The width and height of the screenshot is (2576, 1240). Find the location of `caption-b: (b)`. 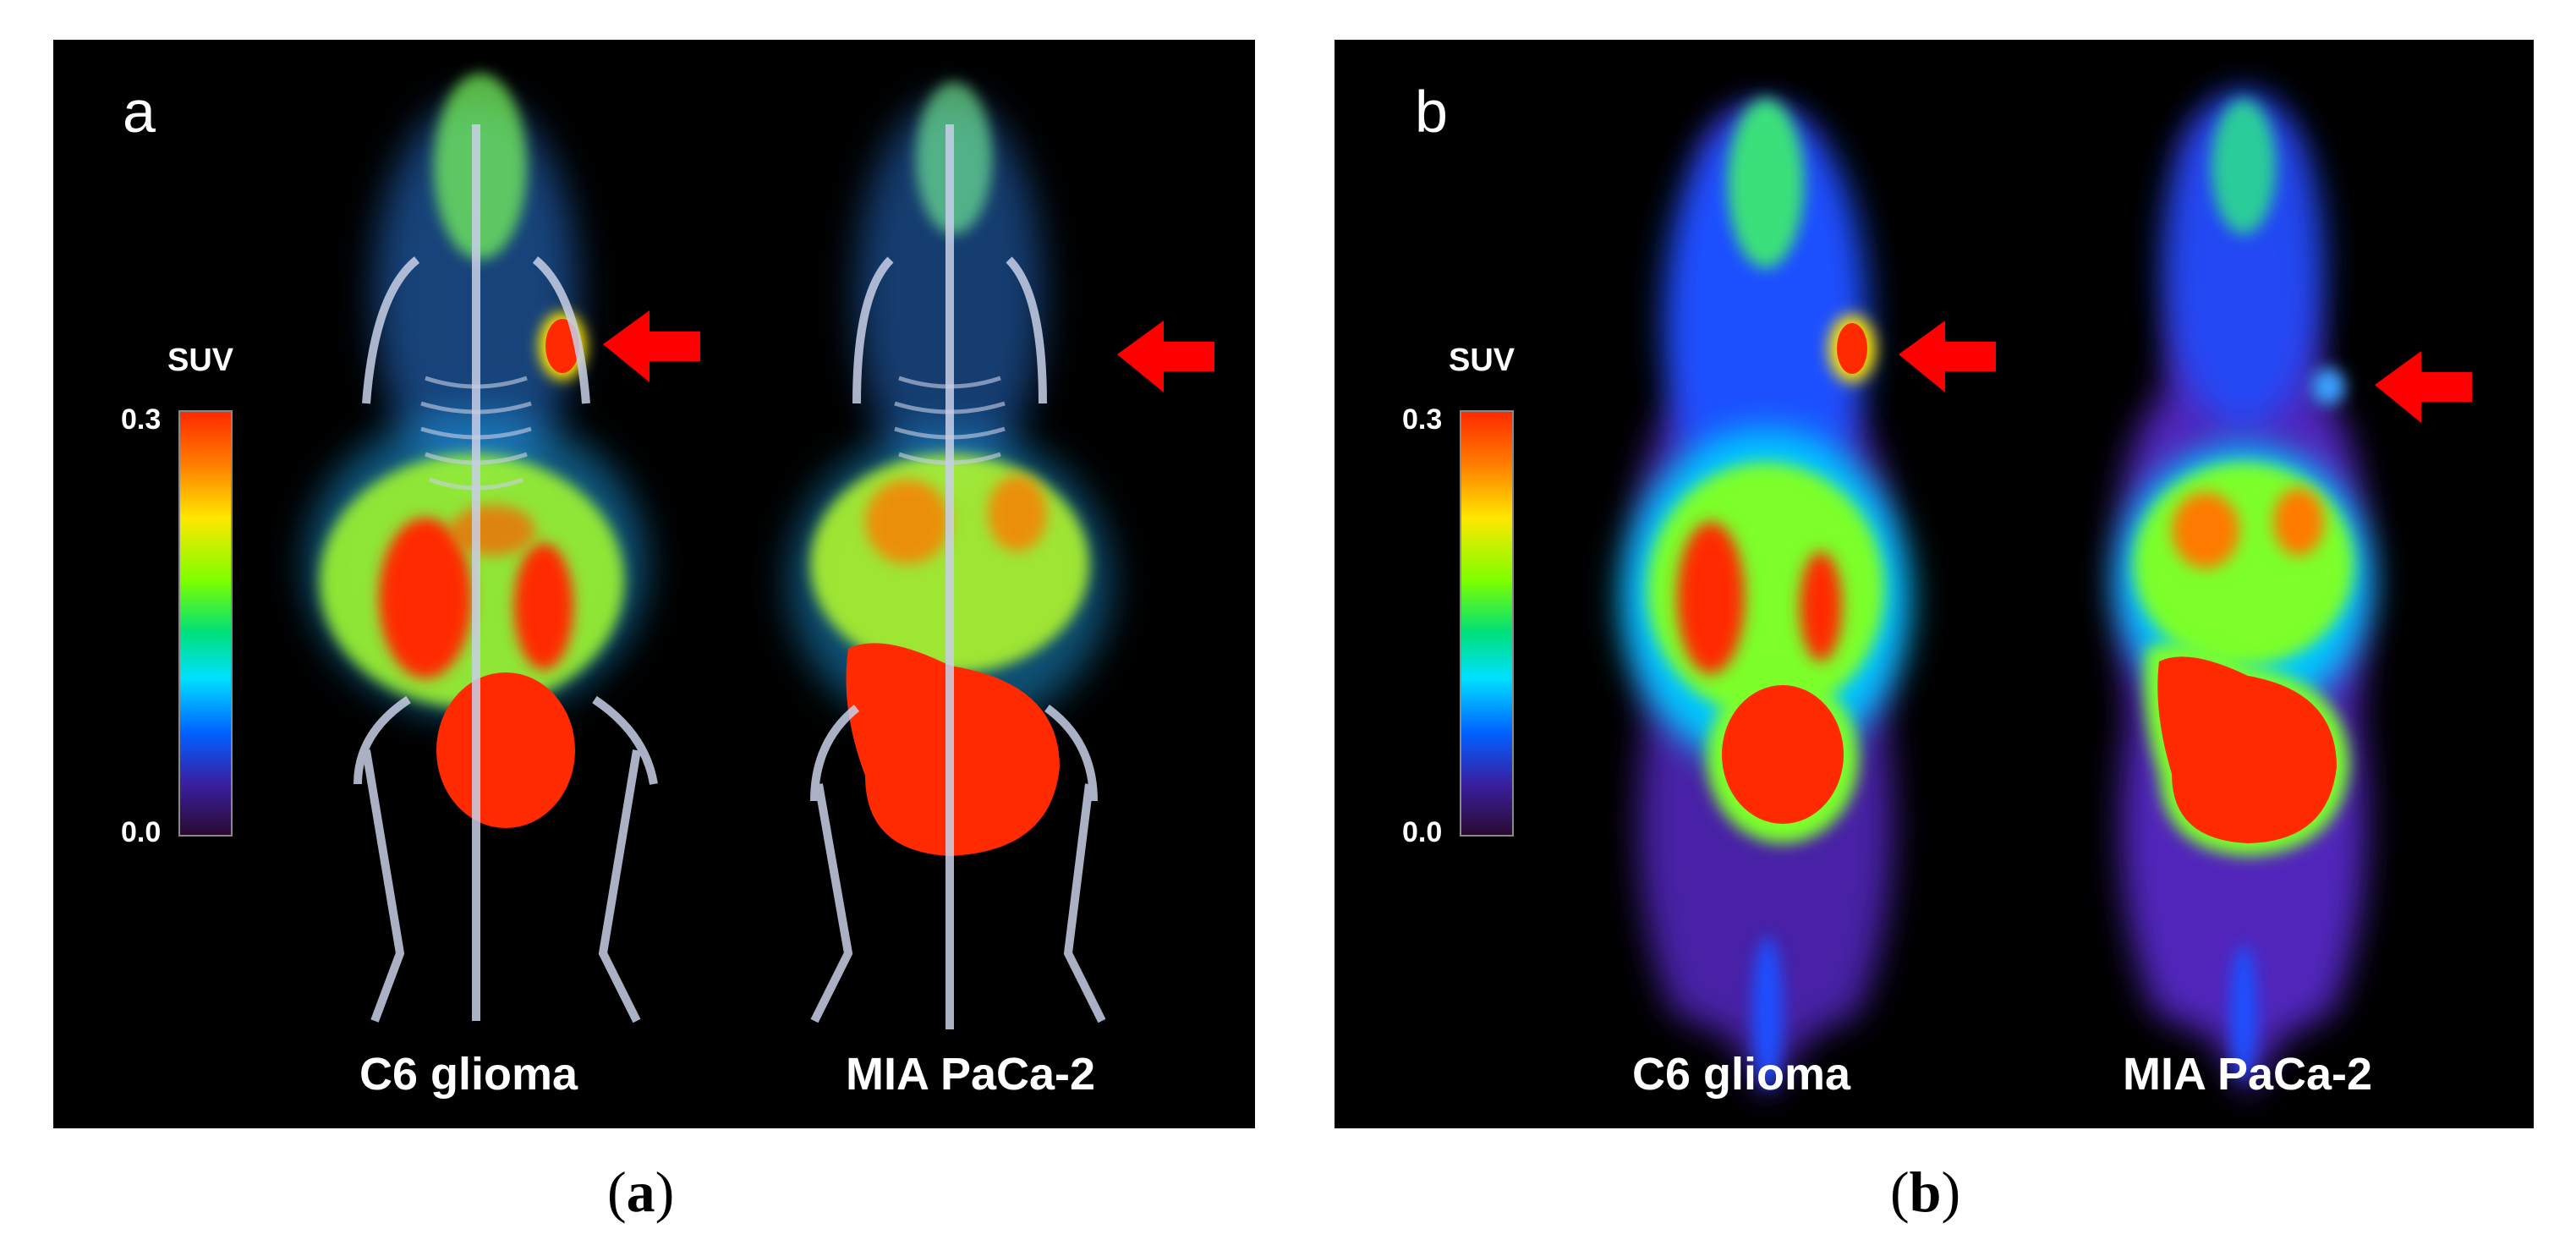

caption-b: (b) is located at coordinates (1925, 1192).